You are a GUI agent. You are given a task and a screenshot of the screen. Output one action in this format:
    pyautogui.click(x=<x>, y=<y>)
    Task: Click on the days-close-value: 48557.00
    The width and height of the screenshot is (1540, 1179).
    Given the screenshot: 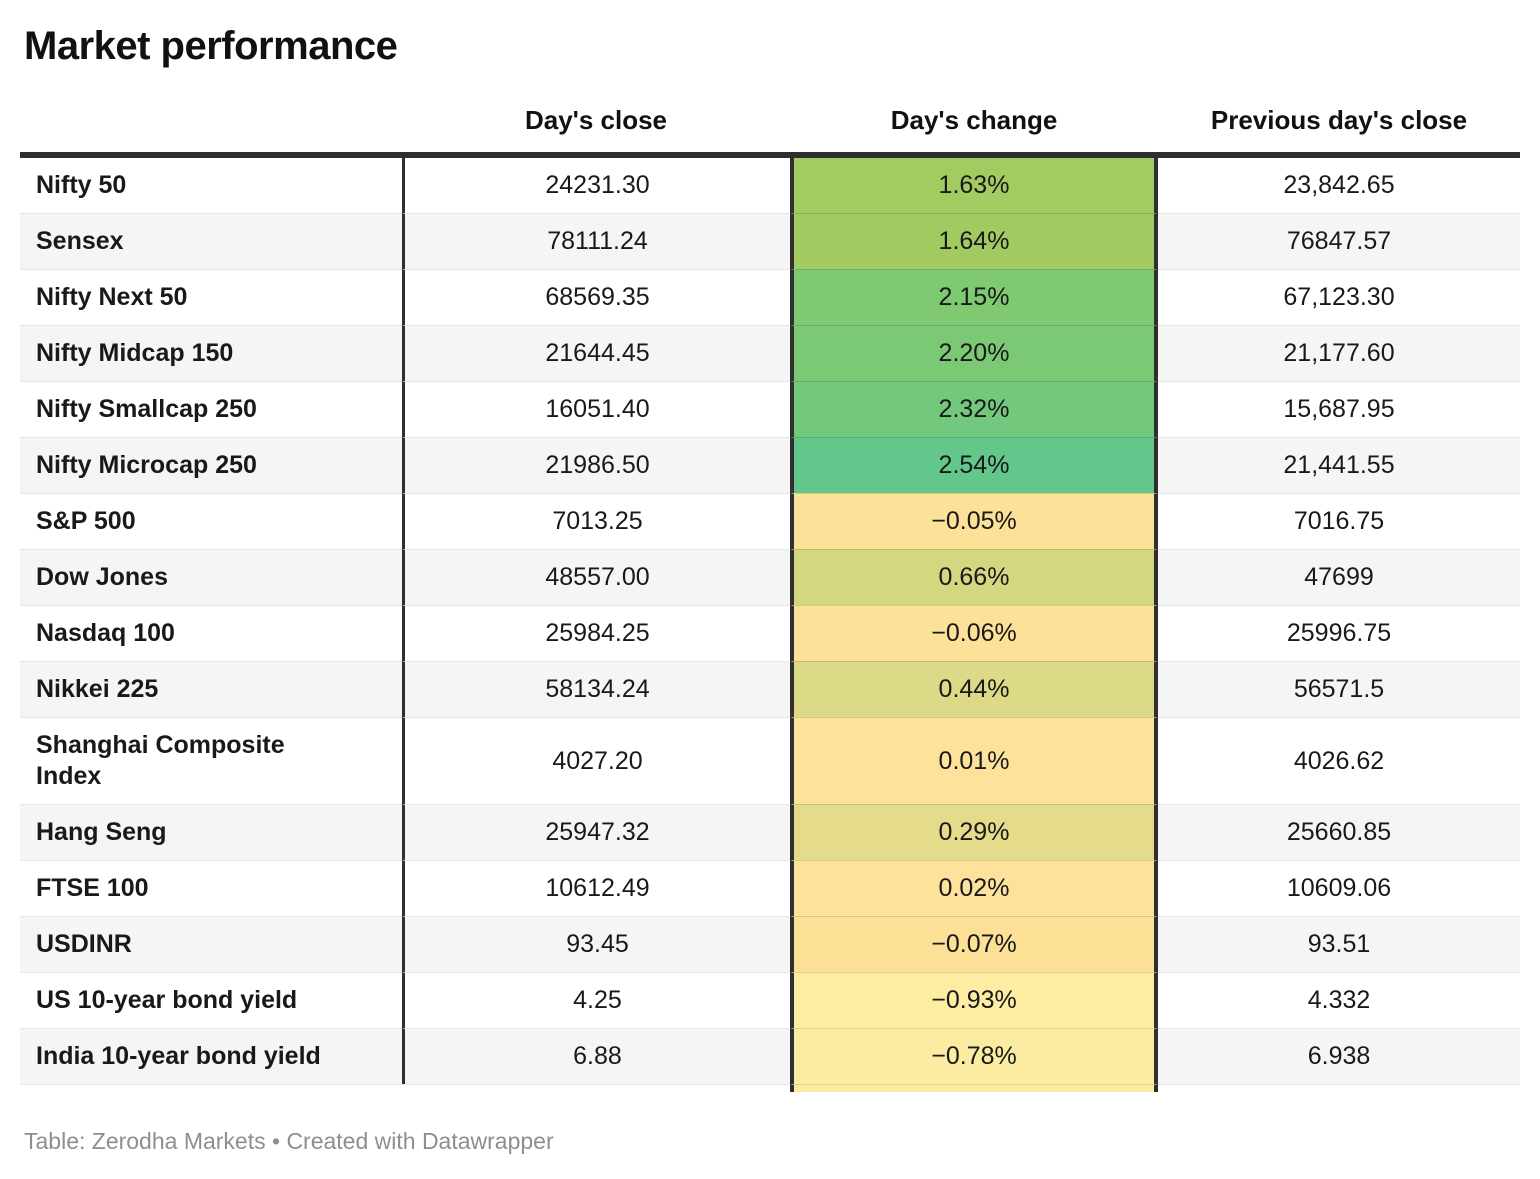 What is the action you would take?
    pyautogui.click(x=596, y=577)
    